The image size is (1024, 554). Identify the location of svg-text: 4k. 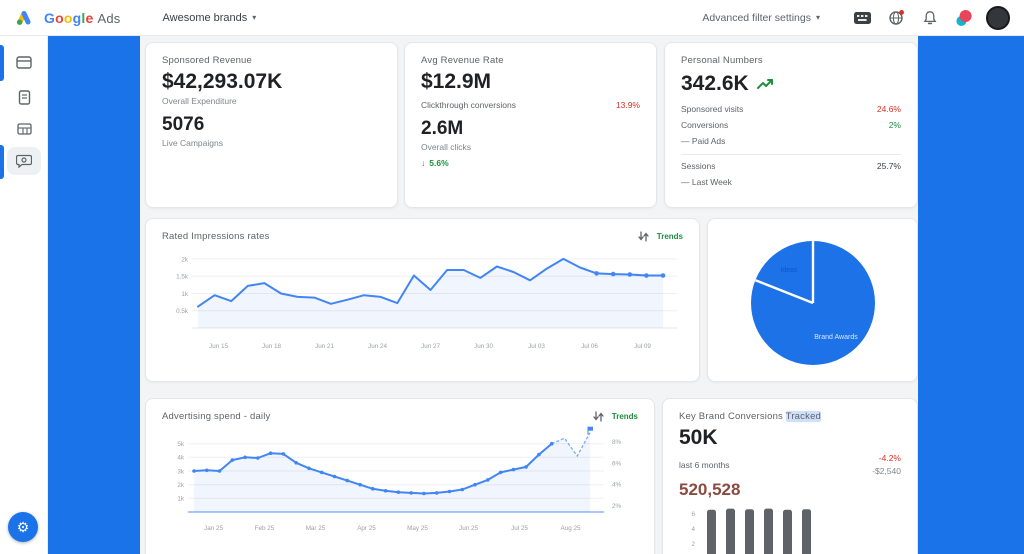
(181, 458).